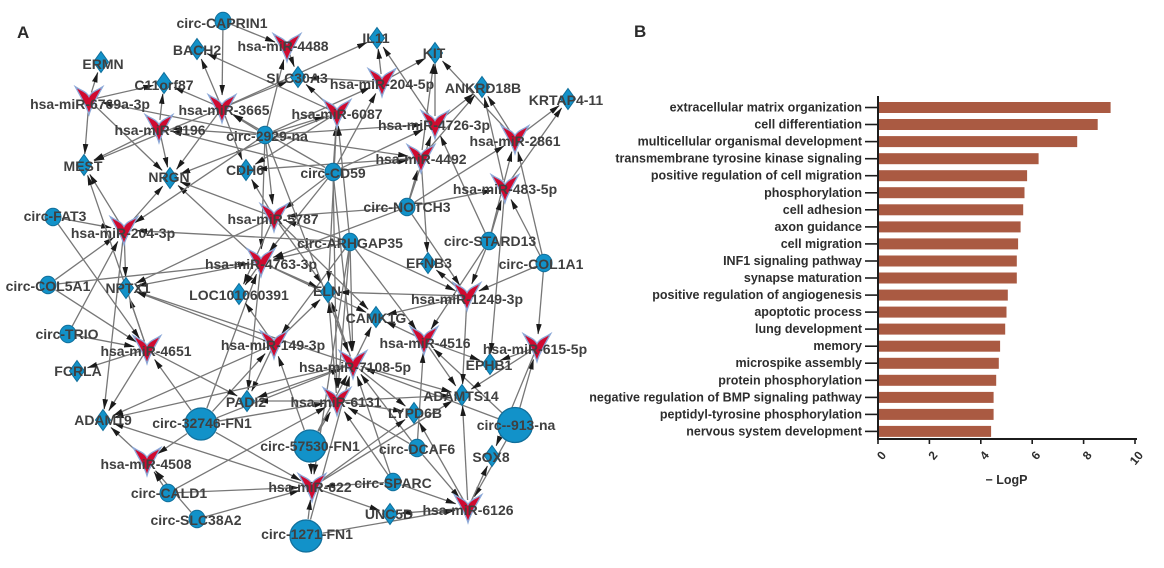  Describe the element at coordinates (272, 219) in the screenshot. I see `svg-text: hsa-miR-5787` at that location.